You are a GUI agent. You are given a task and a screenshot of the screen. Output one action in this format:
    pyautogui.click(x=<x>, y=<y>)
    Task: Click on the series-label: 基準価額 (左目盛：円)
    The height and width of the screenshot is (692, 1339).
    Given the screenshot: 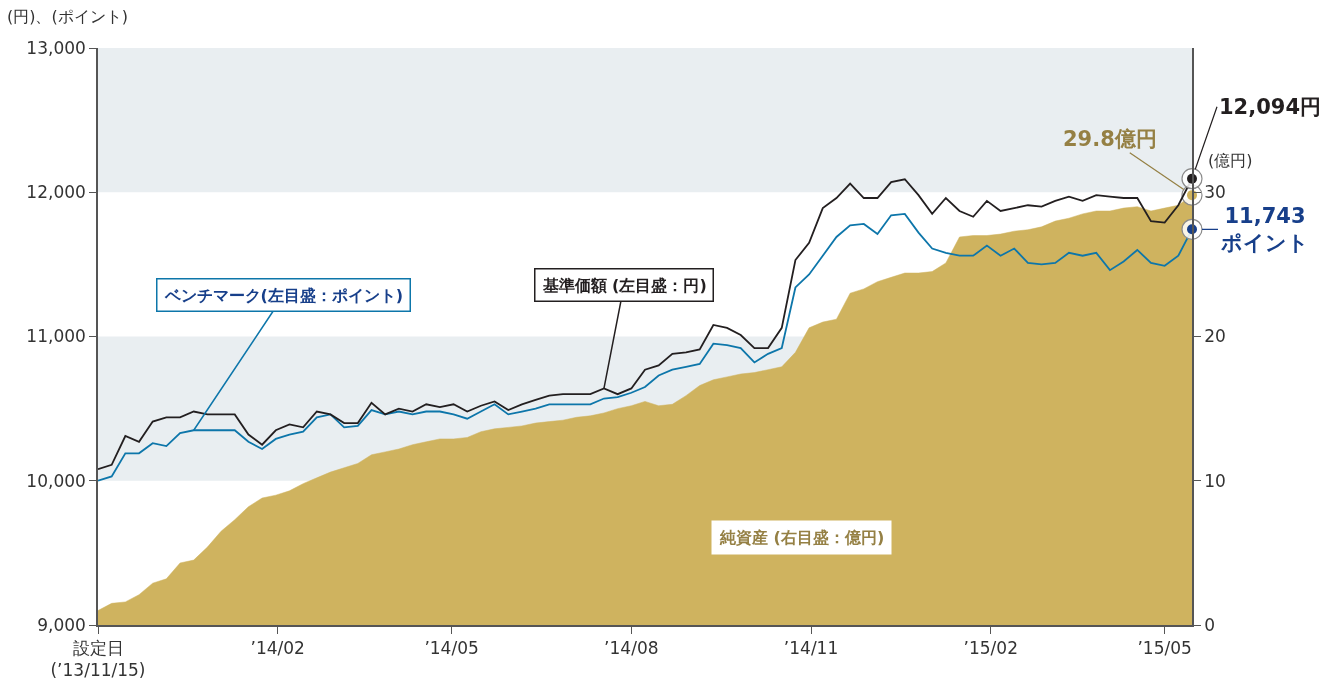 What is the action you would take?
    pyautogui.click(x=624, y=285)
    